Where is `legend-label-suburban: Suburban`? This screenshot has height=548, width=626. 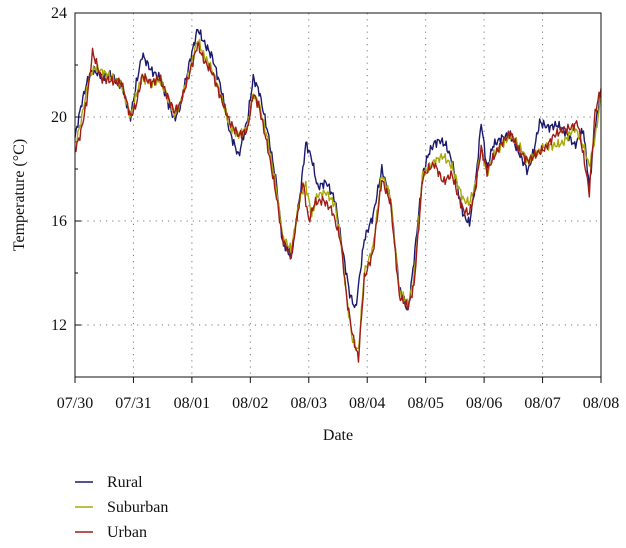 legend-label-suburban: Suburban is located at coordinates (137, 507).